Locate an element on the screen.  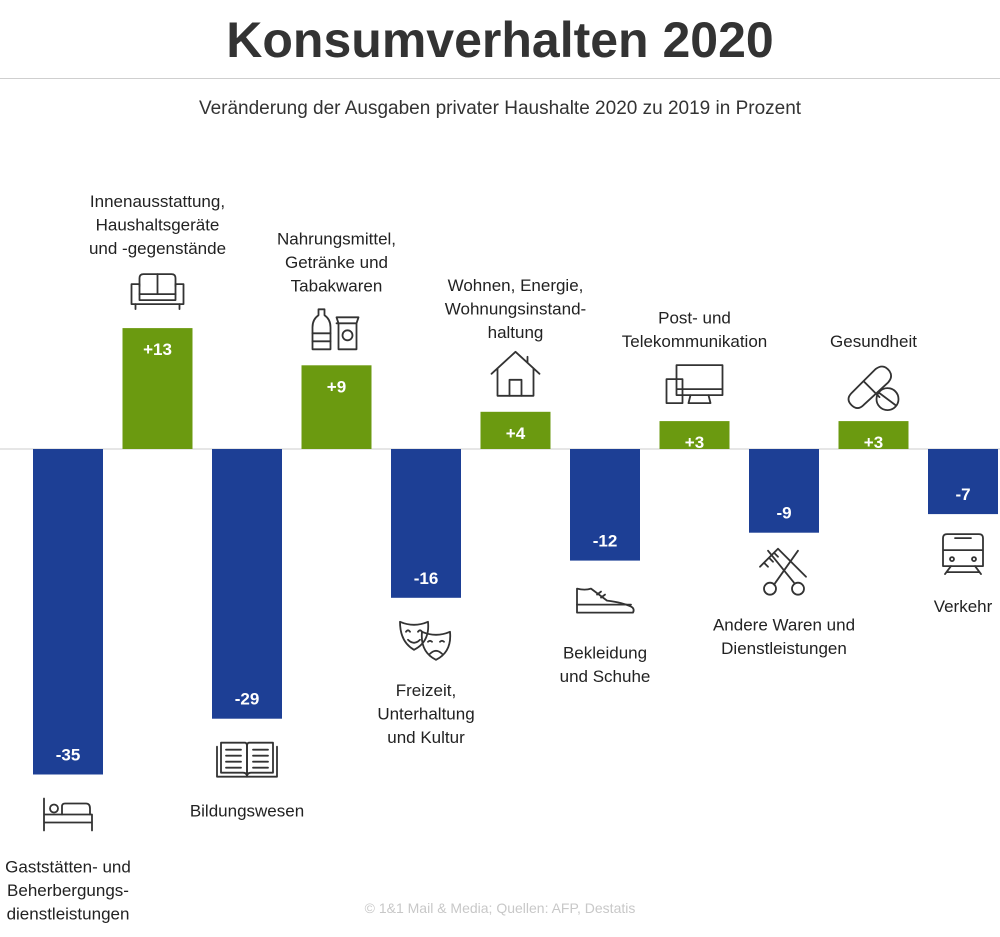
category-label: und -gegenstände is located at coordinates (157, 248).